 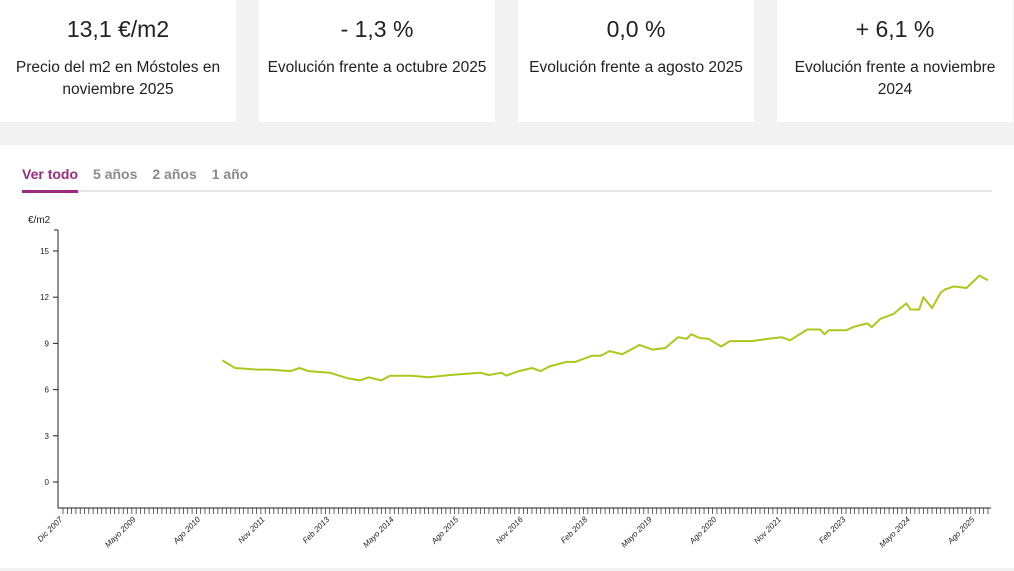 I want to click on x-tick-label: Mayo 2019, so click(x=636, y=532).